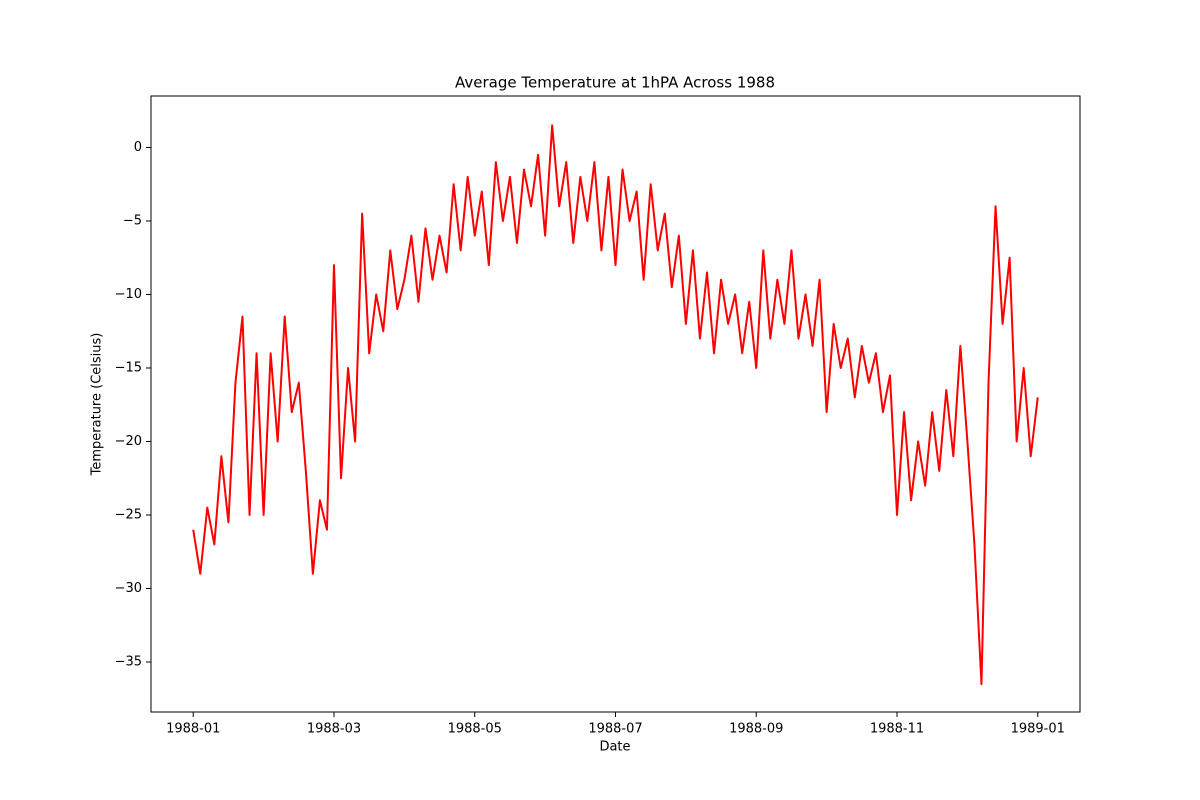  Describe the element at coordinates (138, 147) in the screenshot. I see `y-tick-label: 0` at that location.